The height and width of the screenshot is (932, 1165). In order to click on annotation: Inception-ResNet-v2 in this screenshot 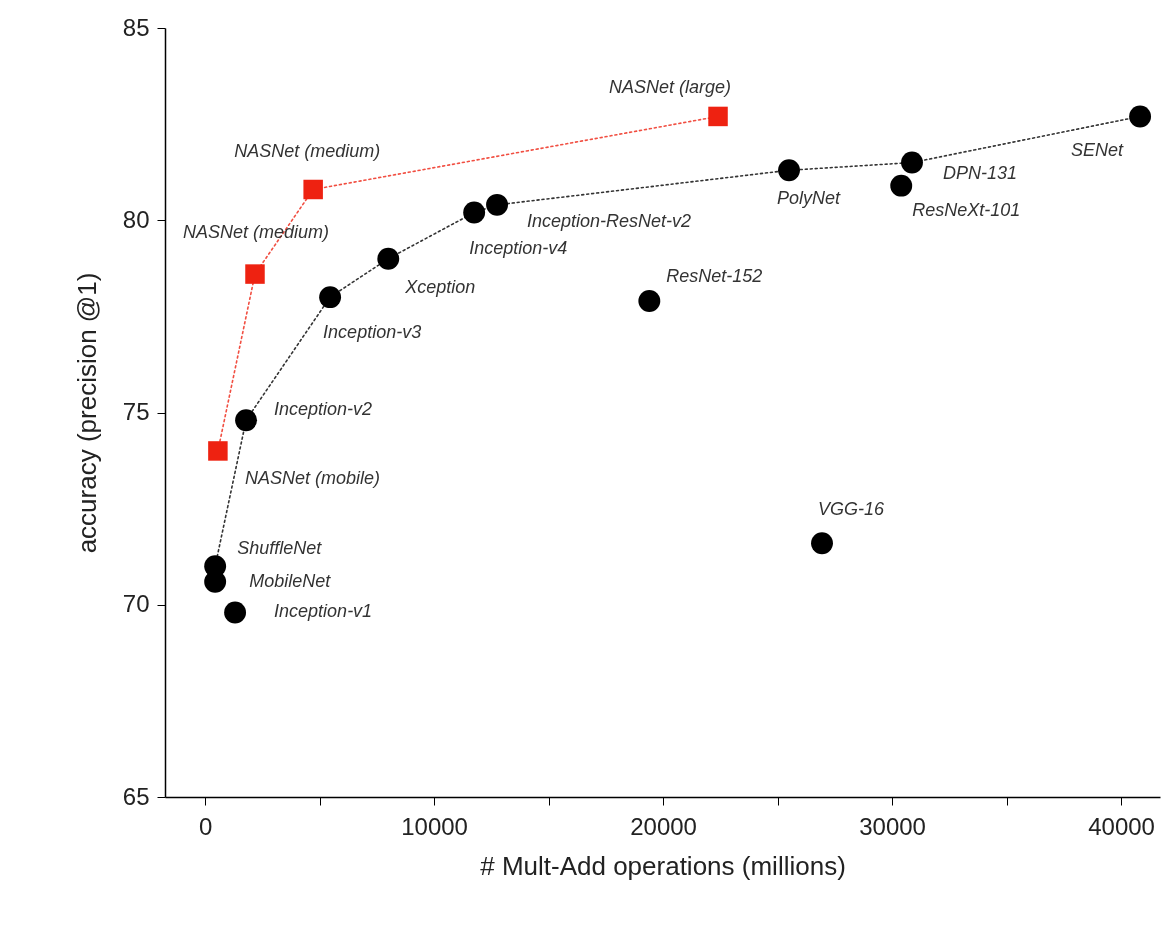, I will do `click(609, 220)`.